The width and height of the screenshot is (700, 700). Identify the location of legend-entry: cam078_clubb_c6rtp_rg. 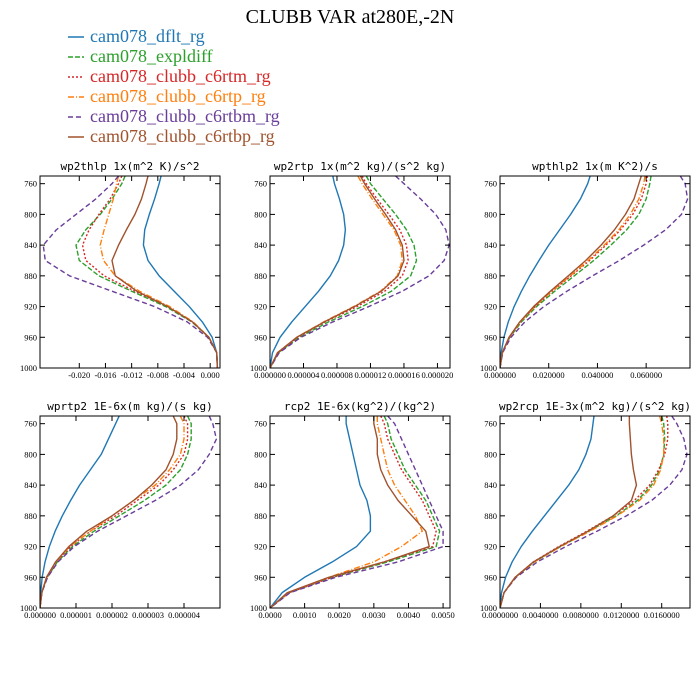
(178, 96).